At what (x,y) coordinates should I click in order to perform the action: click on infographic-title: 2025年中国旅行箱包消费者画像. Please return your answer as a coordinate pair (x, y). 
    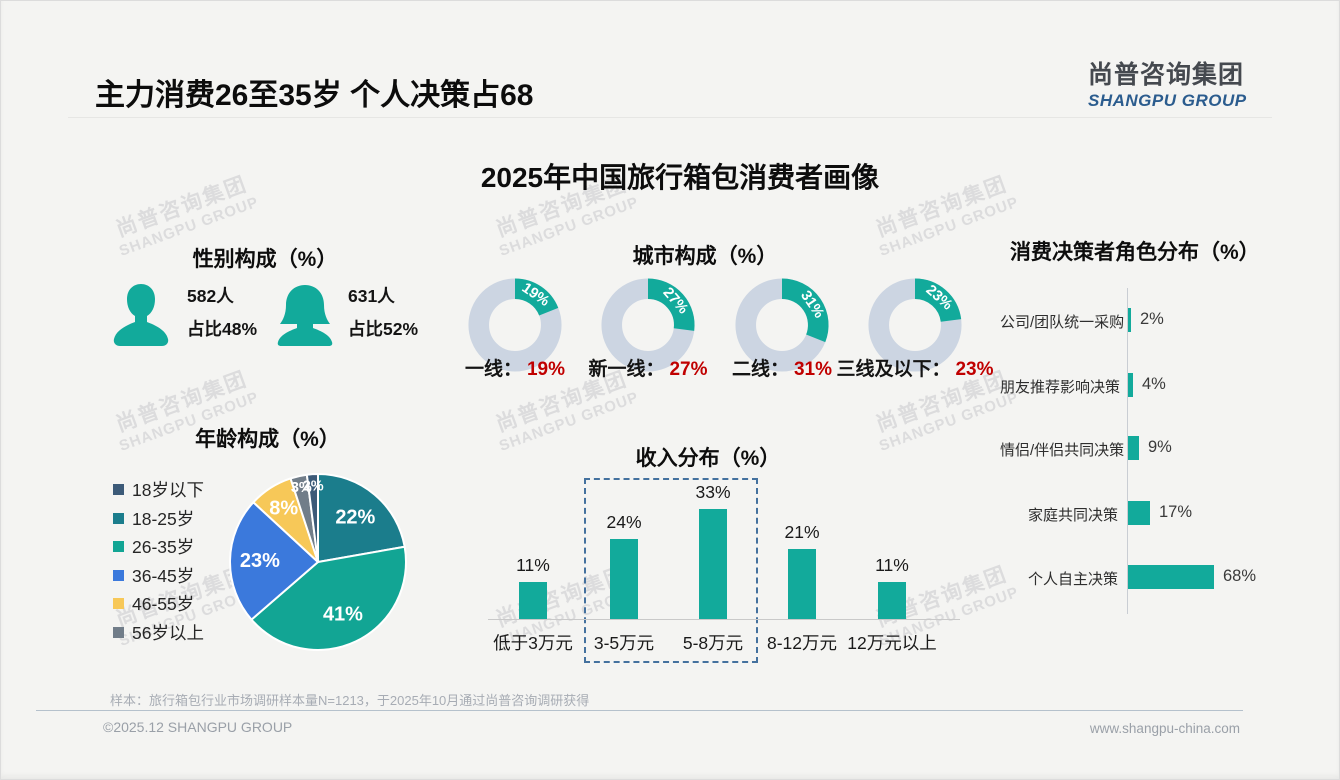
    Looking at the image, I should click on (680, 177).